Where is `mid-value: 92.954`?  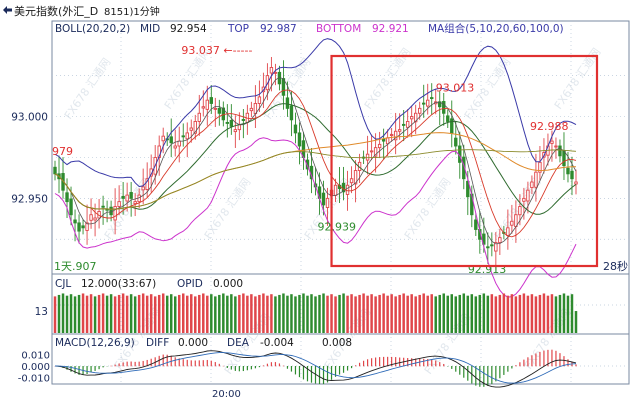
mid-value: 92.954 is located at coordinates (188, 29).